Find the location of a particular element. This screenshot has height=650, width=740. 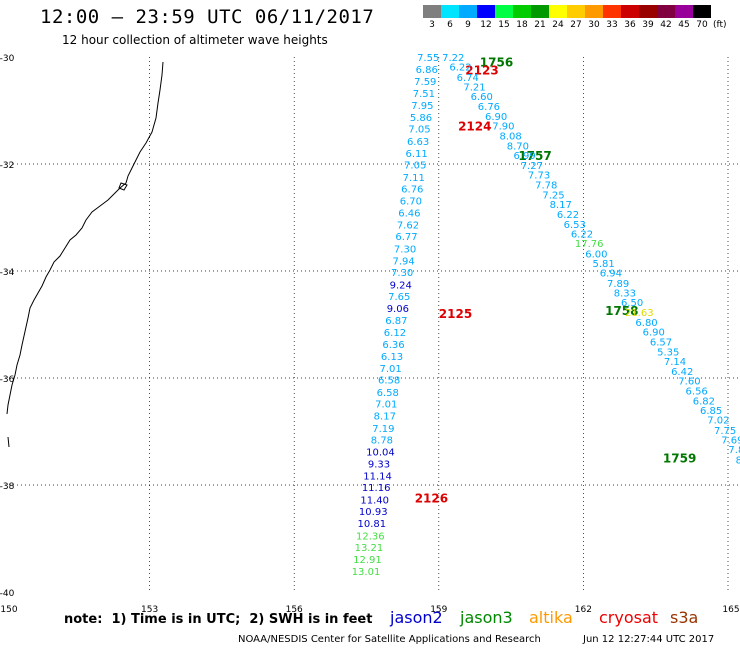

wave-height-value: 6.76 is located at coordinates (412, 190).